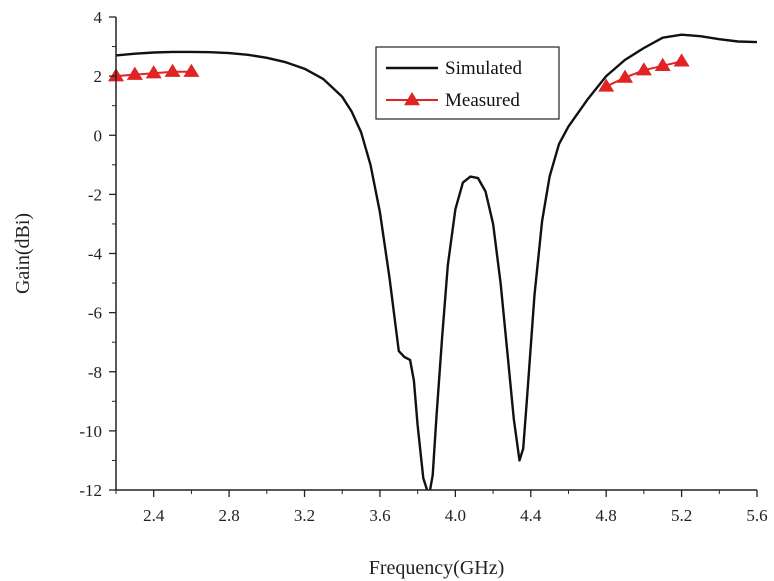  What do you see at coordinates (90, 490) in the screenshot?
I see `y-tick-label: -12` at bounding box center [90, 490].